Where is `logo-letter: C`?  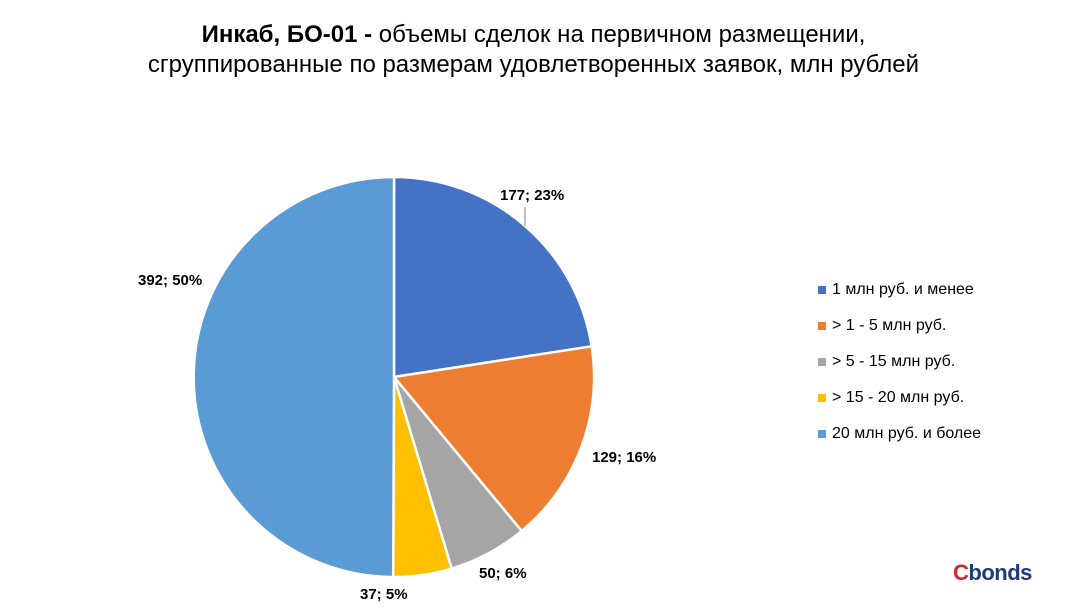 logo-letter: C is located at coordinates (961, 572).